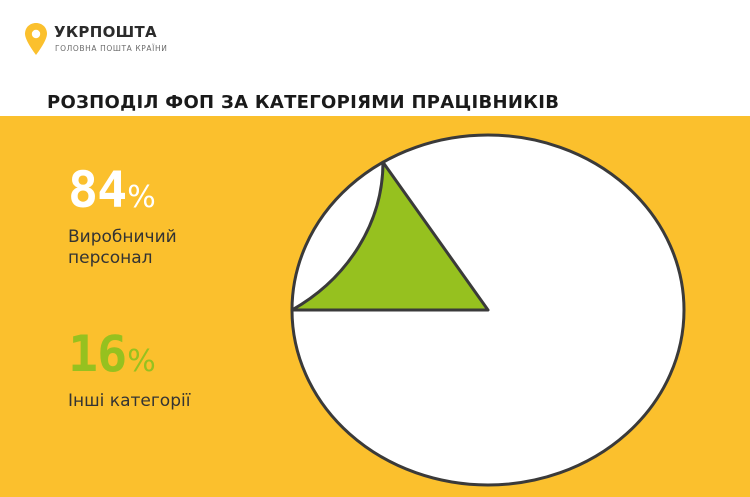  I want to click on location-pin-icon, so click(36, 39).